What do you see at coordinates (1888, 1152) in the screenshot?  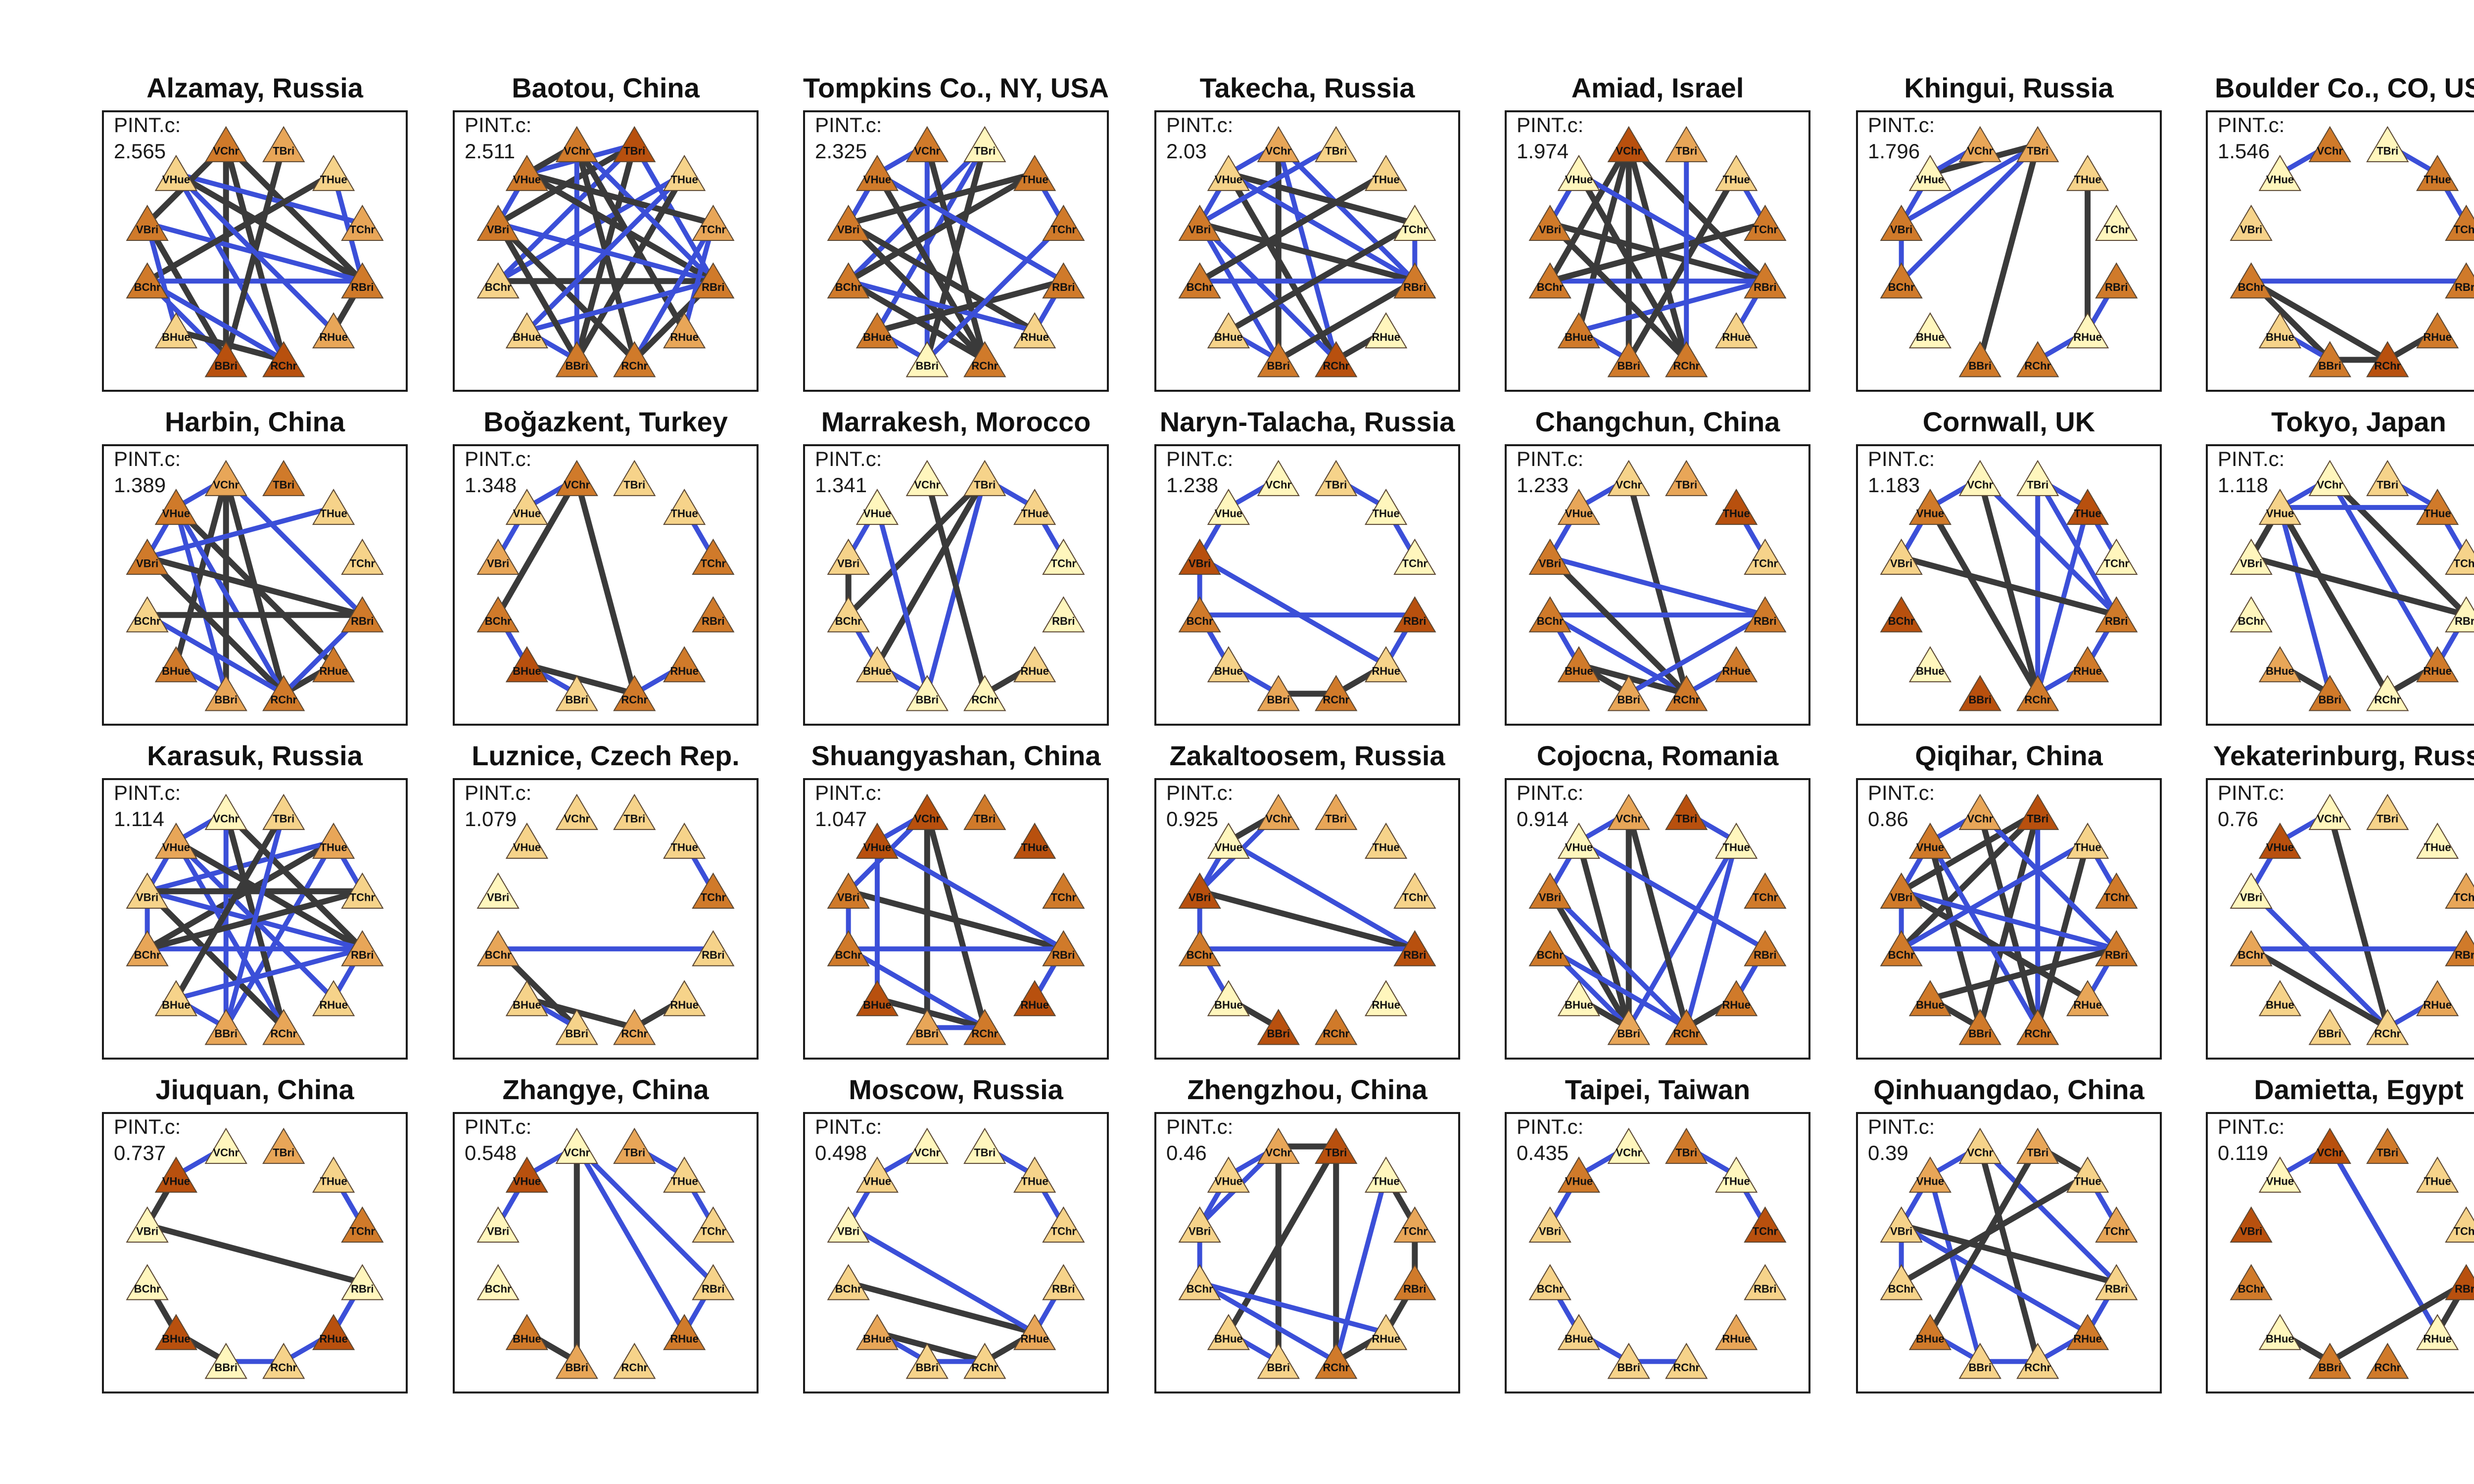 I see `metric-value: 0.39` at bounding box center [1888, 1152].